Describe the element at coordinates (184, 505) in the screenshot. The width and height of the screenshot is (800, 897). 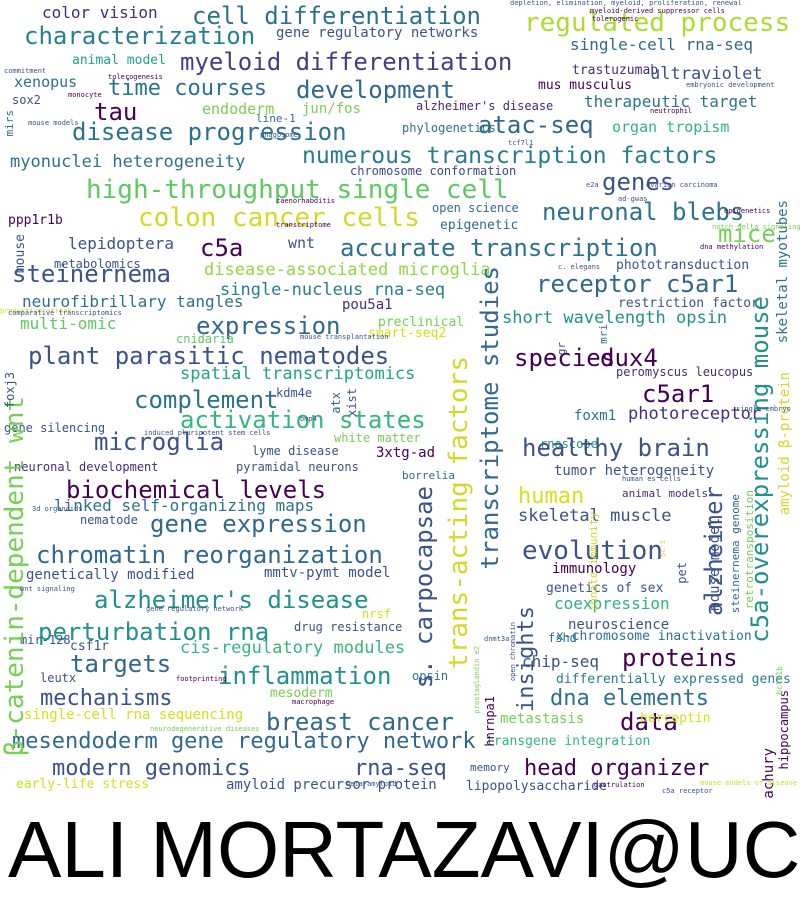
I see `cloud-word: linked self-organizing maps` at that location.